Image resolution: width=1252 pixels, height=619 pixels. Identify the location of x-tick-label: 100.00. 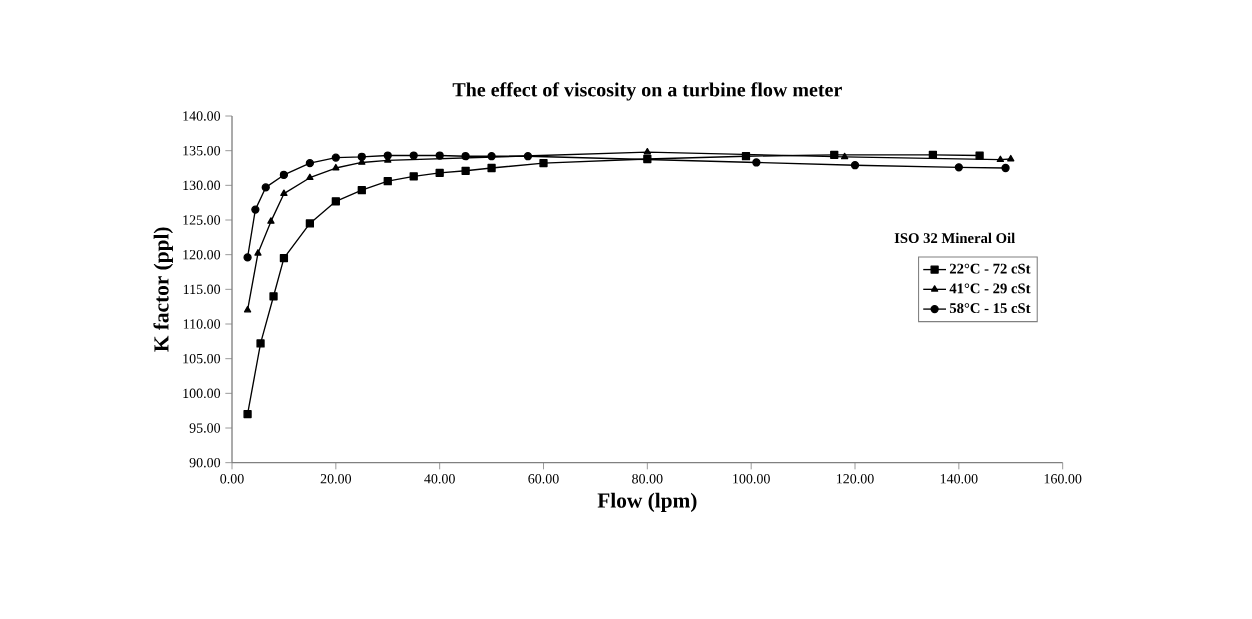
(751, 479).